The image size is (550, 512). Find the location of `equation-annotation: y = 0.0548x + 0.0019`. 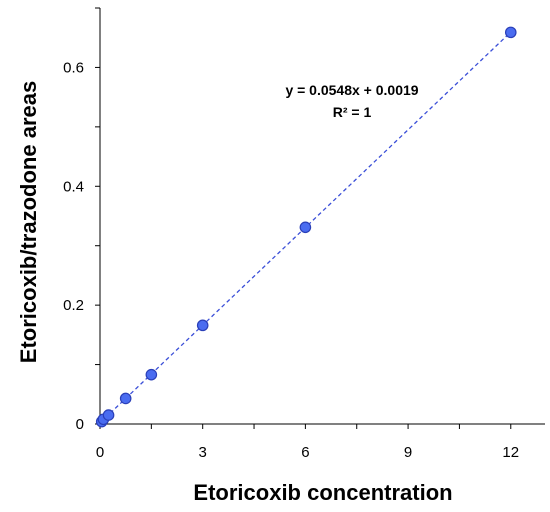

equation-annotation: y = 0.0548x + 0.0019 is located at coordinates (351, 90).